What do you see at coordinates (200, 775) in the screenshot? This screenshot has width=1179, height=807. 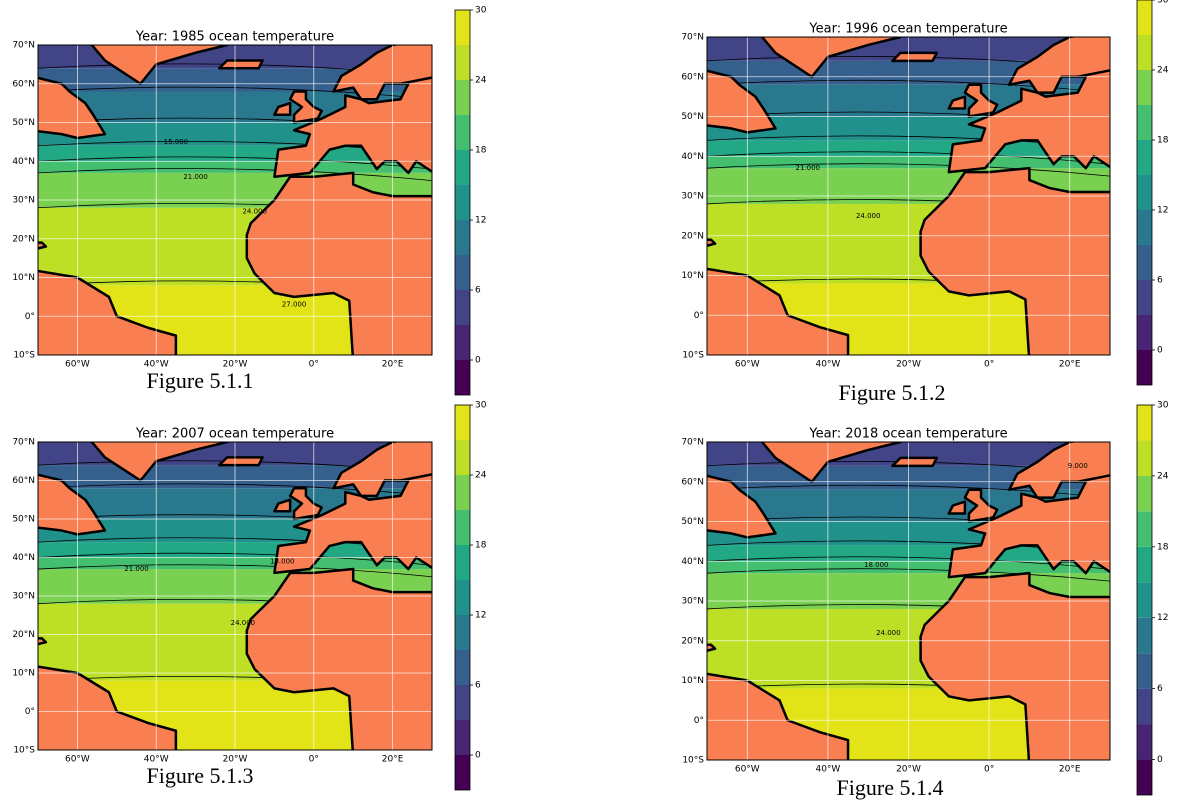 I see `figure-caption: Figure 5.1.3` at bounding box center [200, 775].